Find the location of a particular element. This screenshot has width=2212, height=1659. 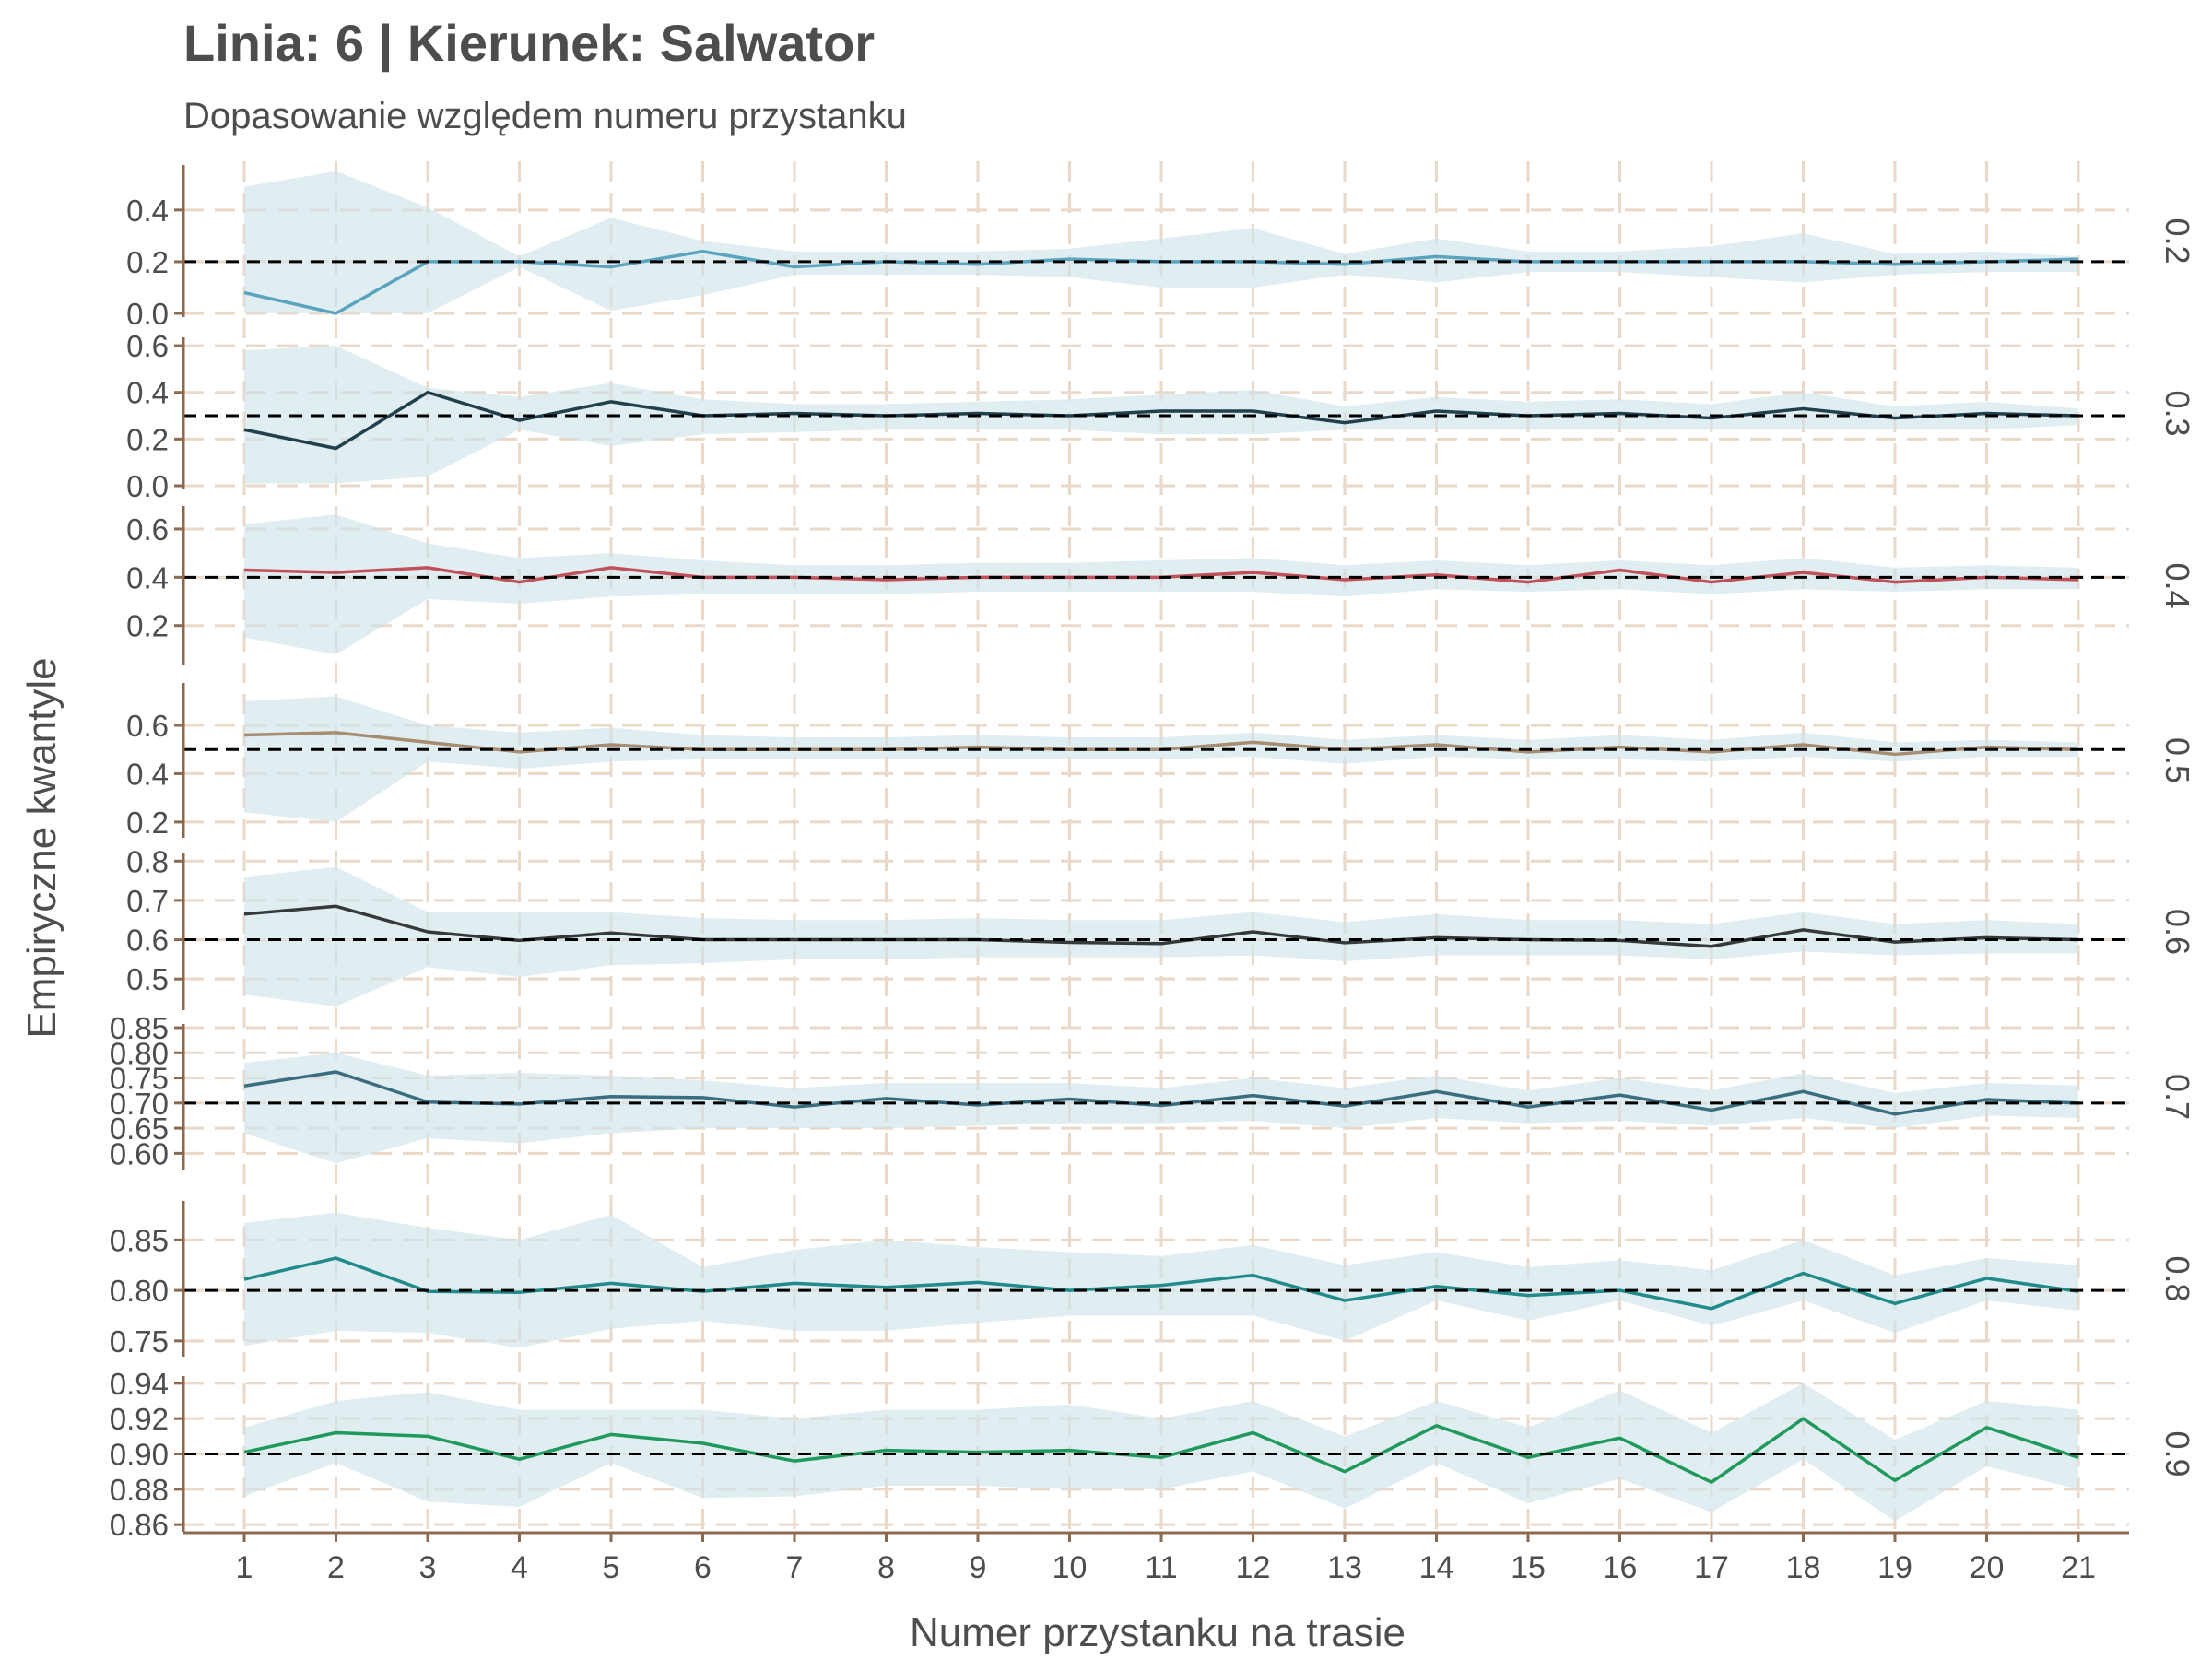

x-tick-label: 2 is located at coordinates (336, 1567).